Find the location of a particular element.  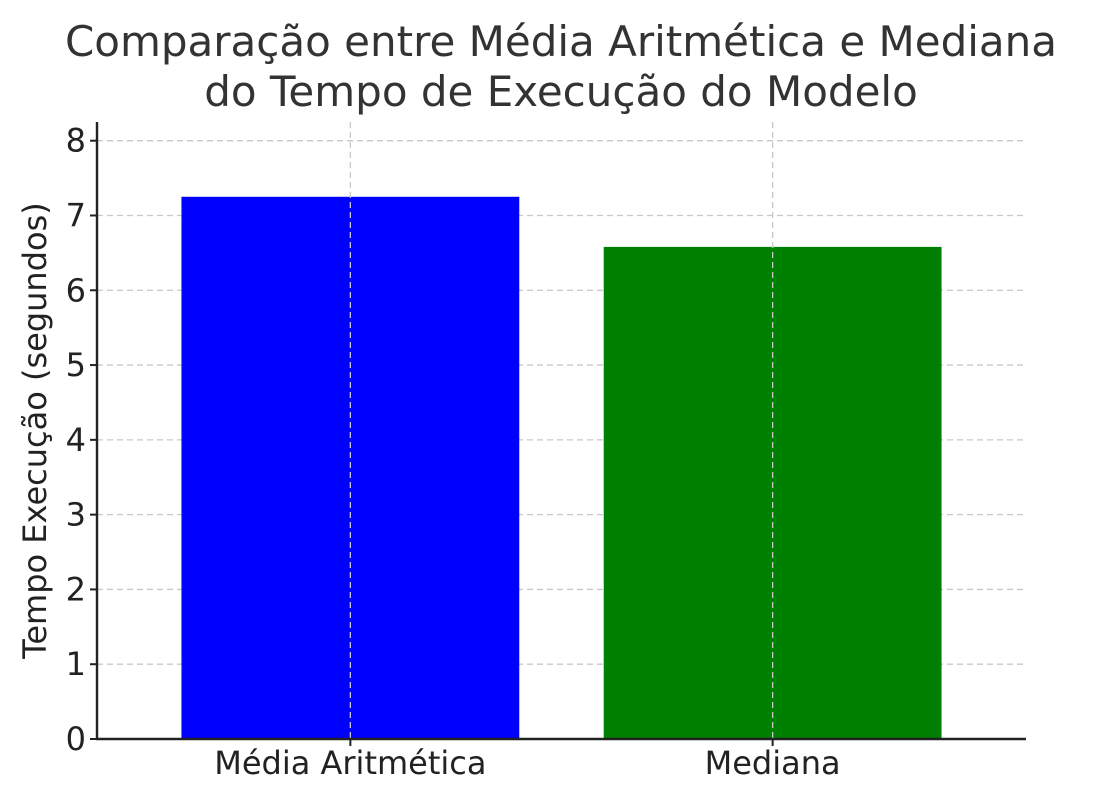

y-tick-label: 5 is located at coordinates (76, 365).